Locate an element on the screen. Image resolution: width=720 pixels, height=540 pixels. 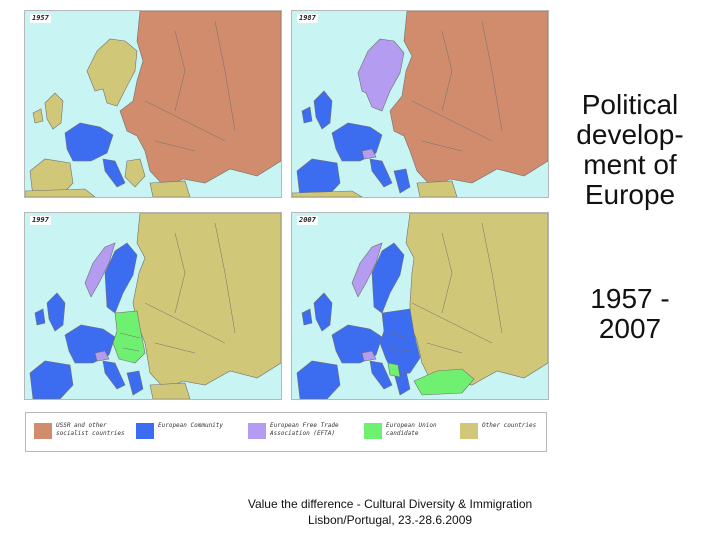
map-2007-graphic is located at coordinates (420, 306).